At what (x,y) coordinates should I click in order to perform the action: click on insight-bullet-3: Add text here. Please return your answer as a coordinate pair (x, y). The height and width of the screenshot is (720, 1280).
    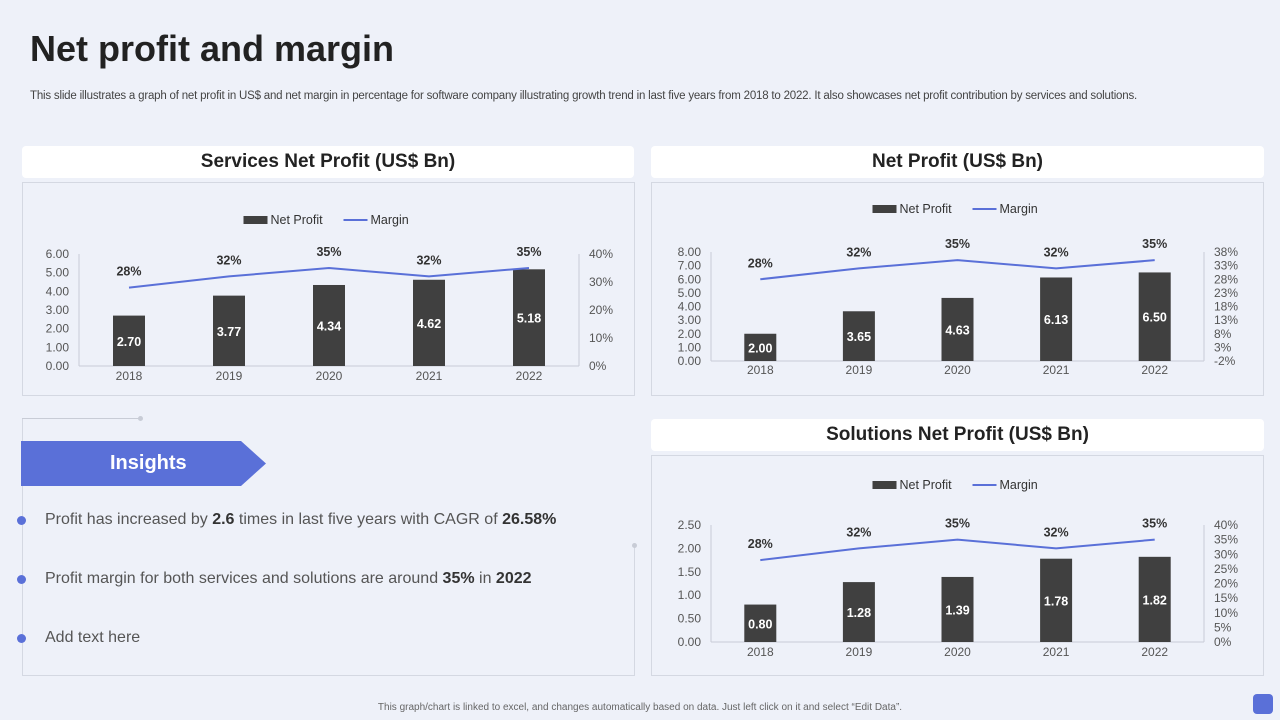
    Looking at the image, I should click on (93, 637).